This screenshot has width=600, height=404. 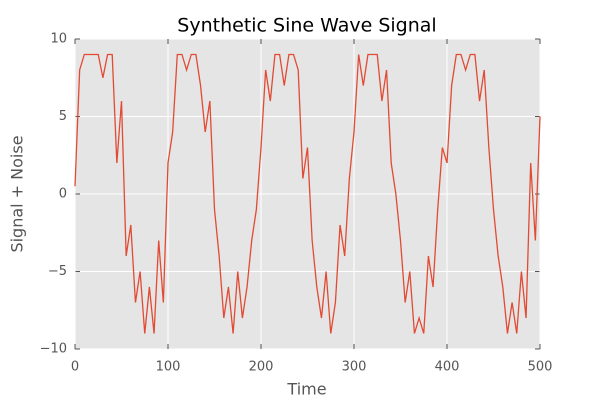 I want to click on y-tick-label: 10, so click(x=58, y=39).